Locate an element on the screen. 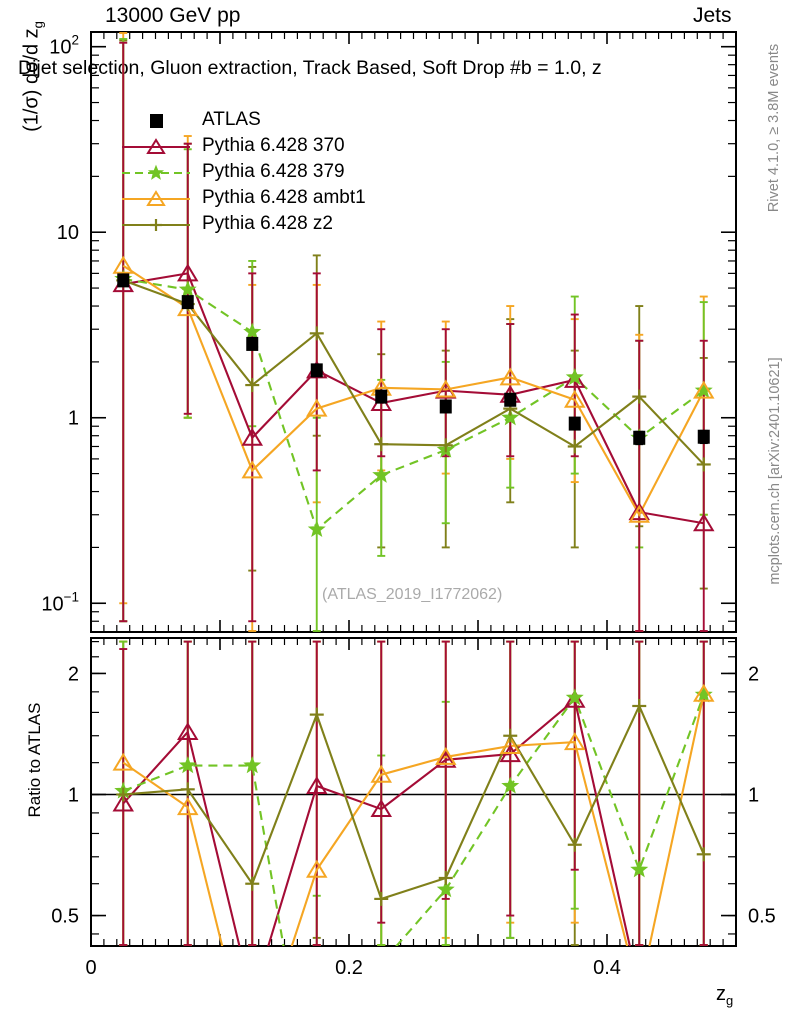 Image resolution: width=786 pixels, height=1024 pixels. header-analysis-category: Jets is located at coordinates (712, 15).